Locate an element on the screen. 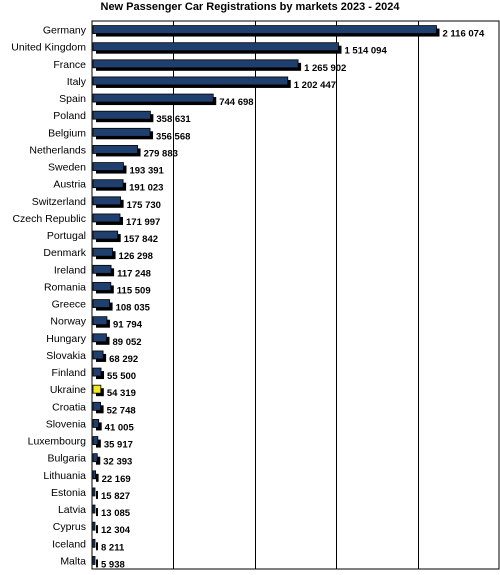 Image resolution: width=500 pixels, height=575 pixels. value-label: 35 917 is located at coordinates (118, 445).